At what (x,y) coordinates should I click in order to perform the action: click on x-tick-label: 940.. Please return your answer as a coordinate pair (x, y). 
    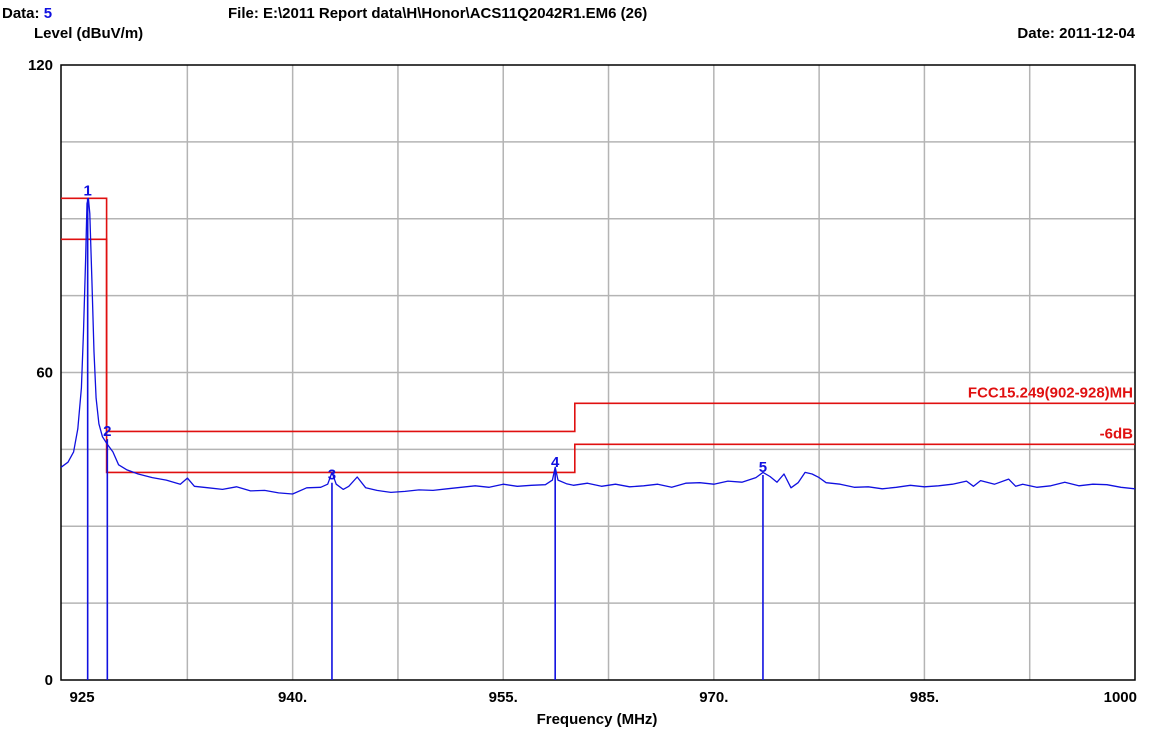
    Looking at the image, I should click on (292, 697).